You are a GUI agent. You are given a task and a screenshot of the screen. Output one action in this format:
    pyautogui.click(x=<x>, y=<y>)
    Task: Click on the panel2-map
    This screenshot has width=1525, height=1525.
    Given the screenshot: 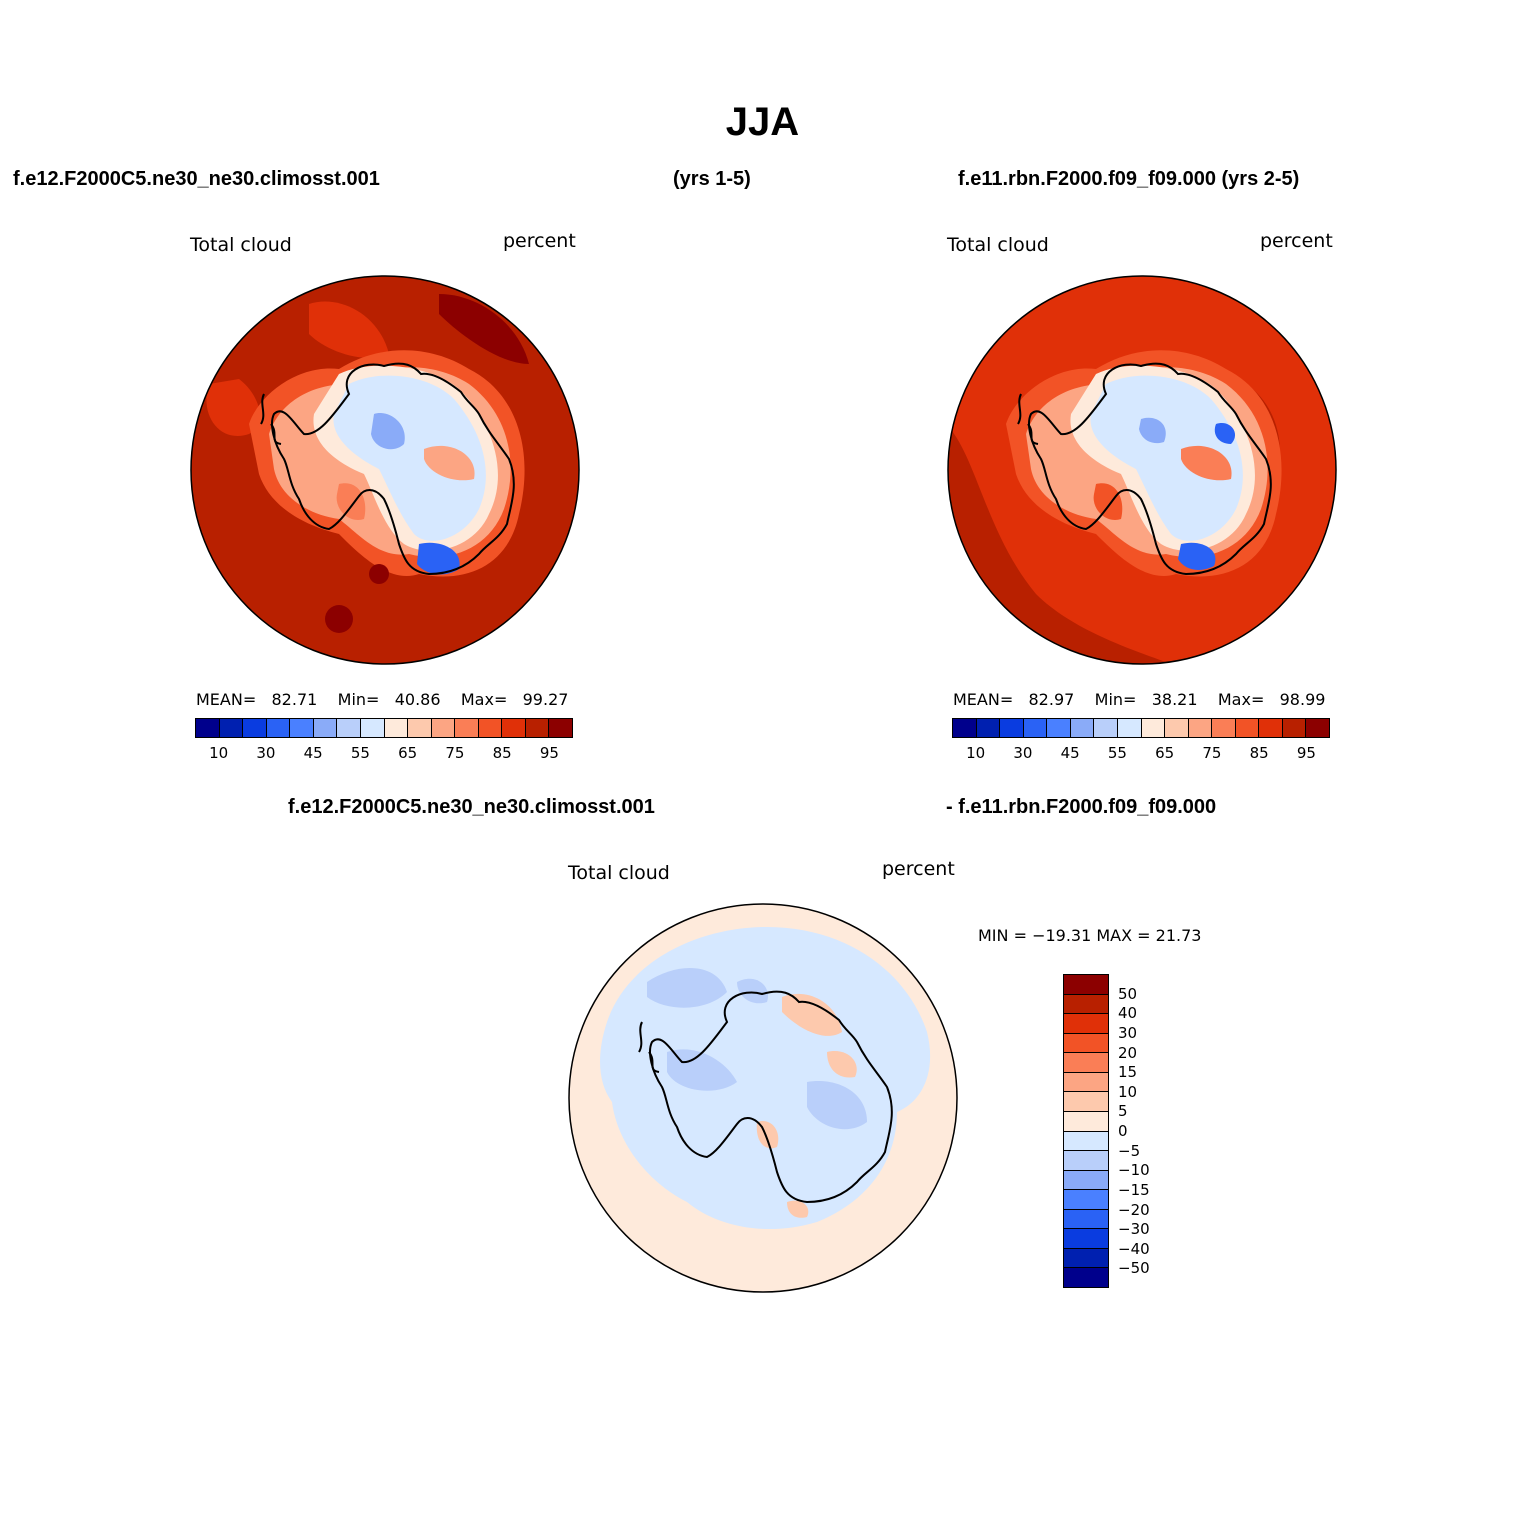 What is the action you would take?
    pyautogui.click(x=1142, y=470)
    